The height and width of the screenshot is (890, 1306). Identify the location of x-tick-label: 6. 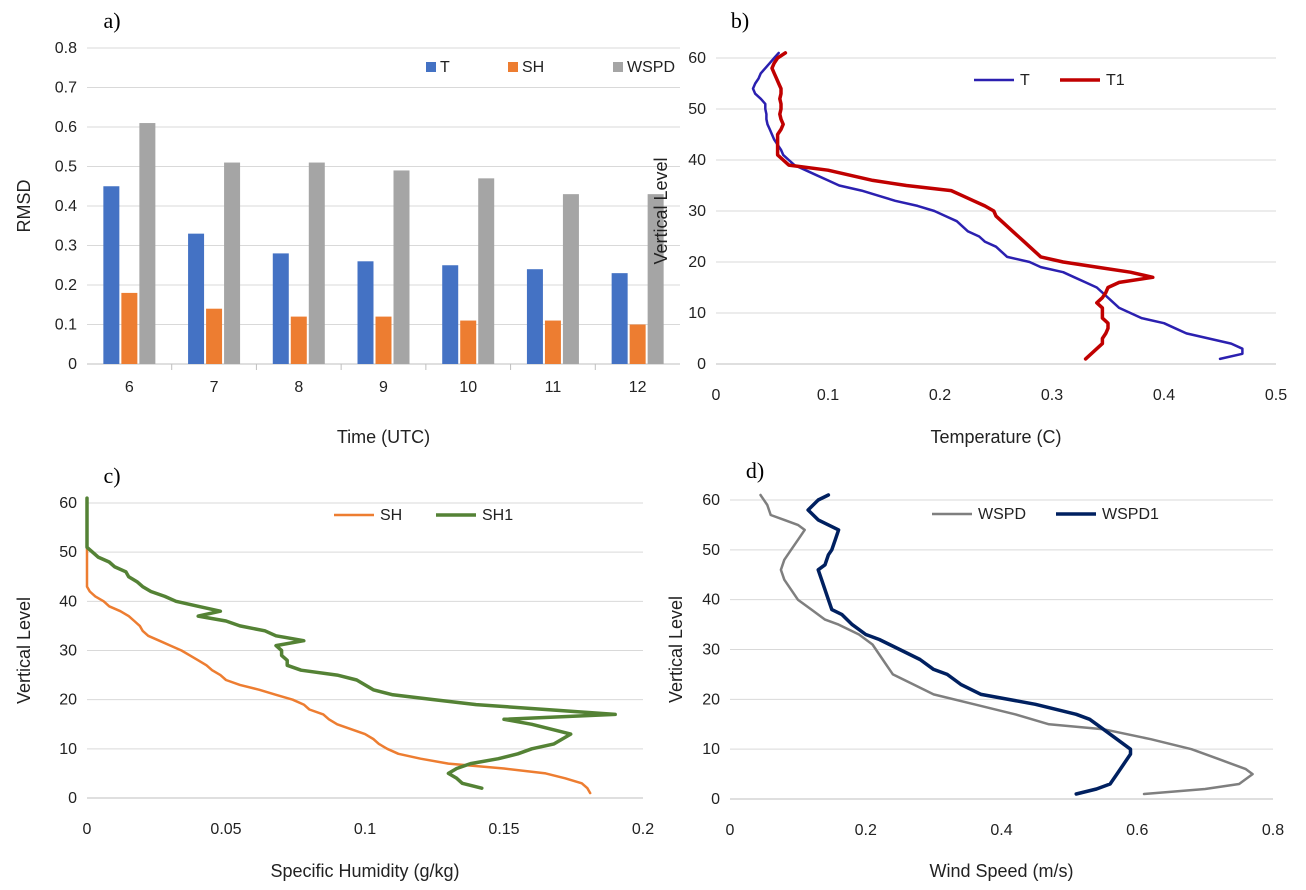
(129, 387).